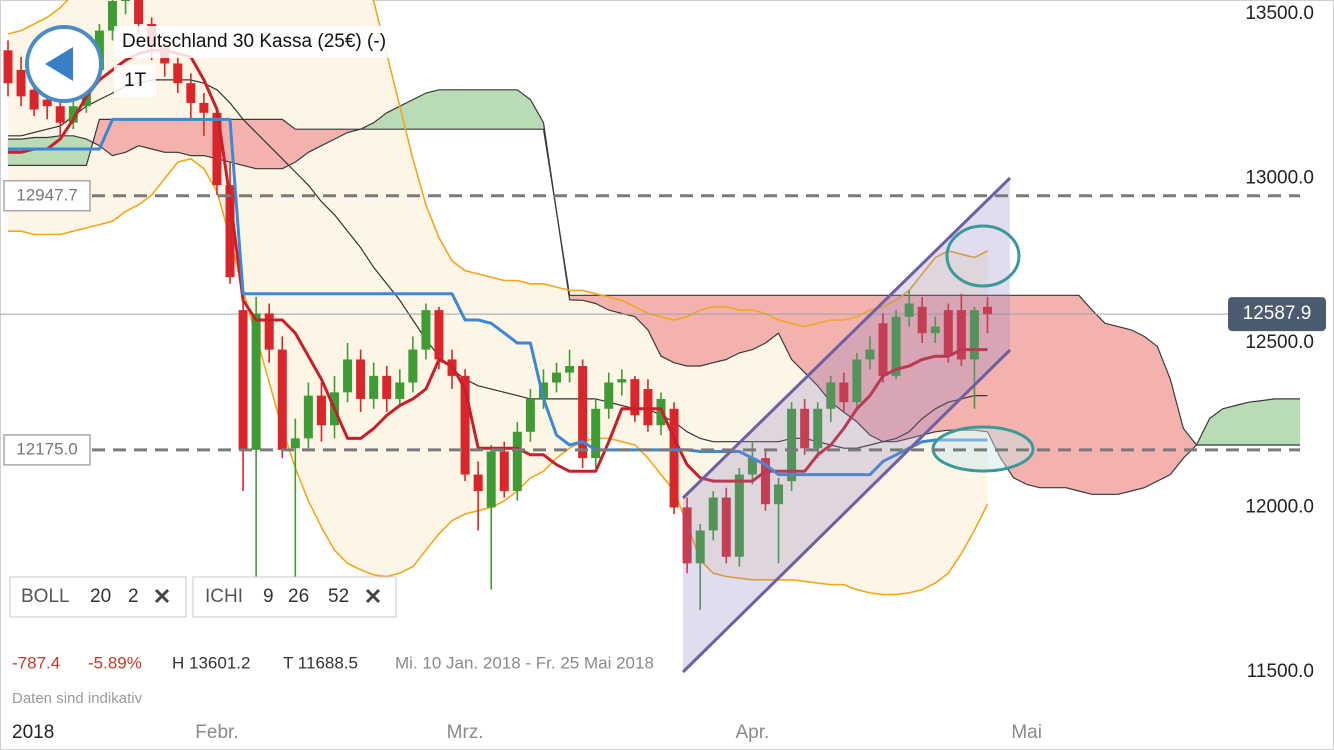 This screenshot has height=750, width=1334. I want to click on chip-param: 20, so click(100, 596).